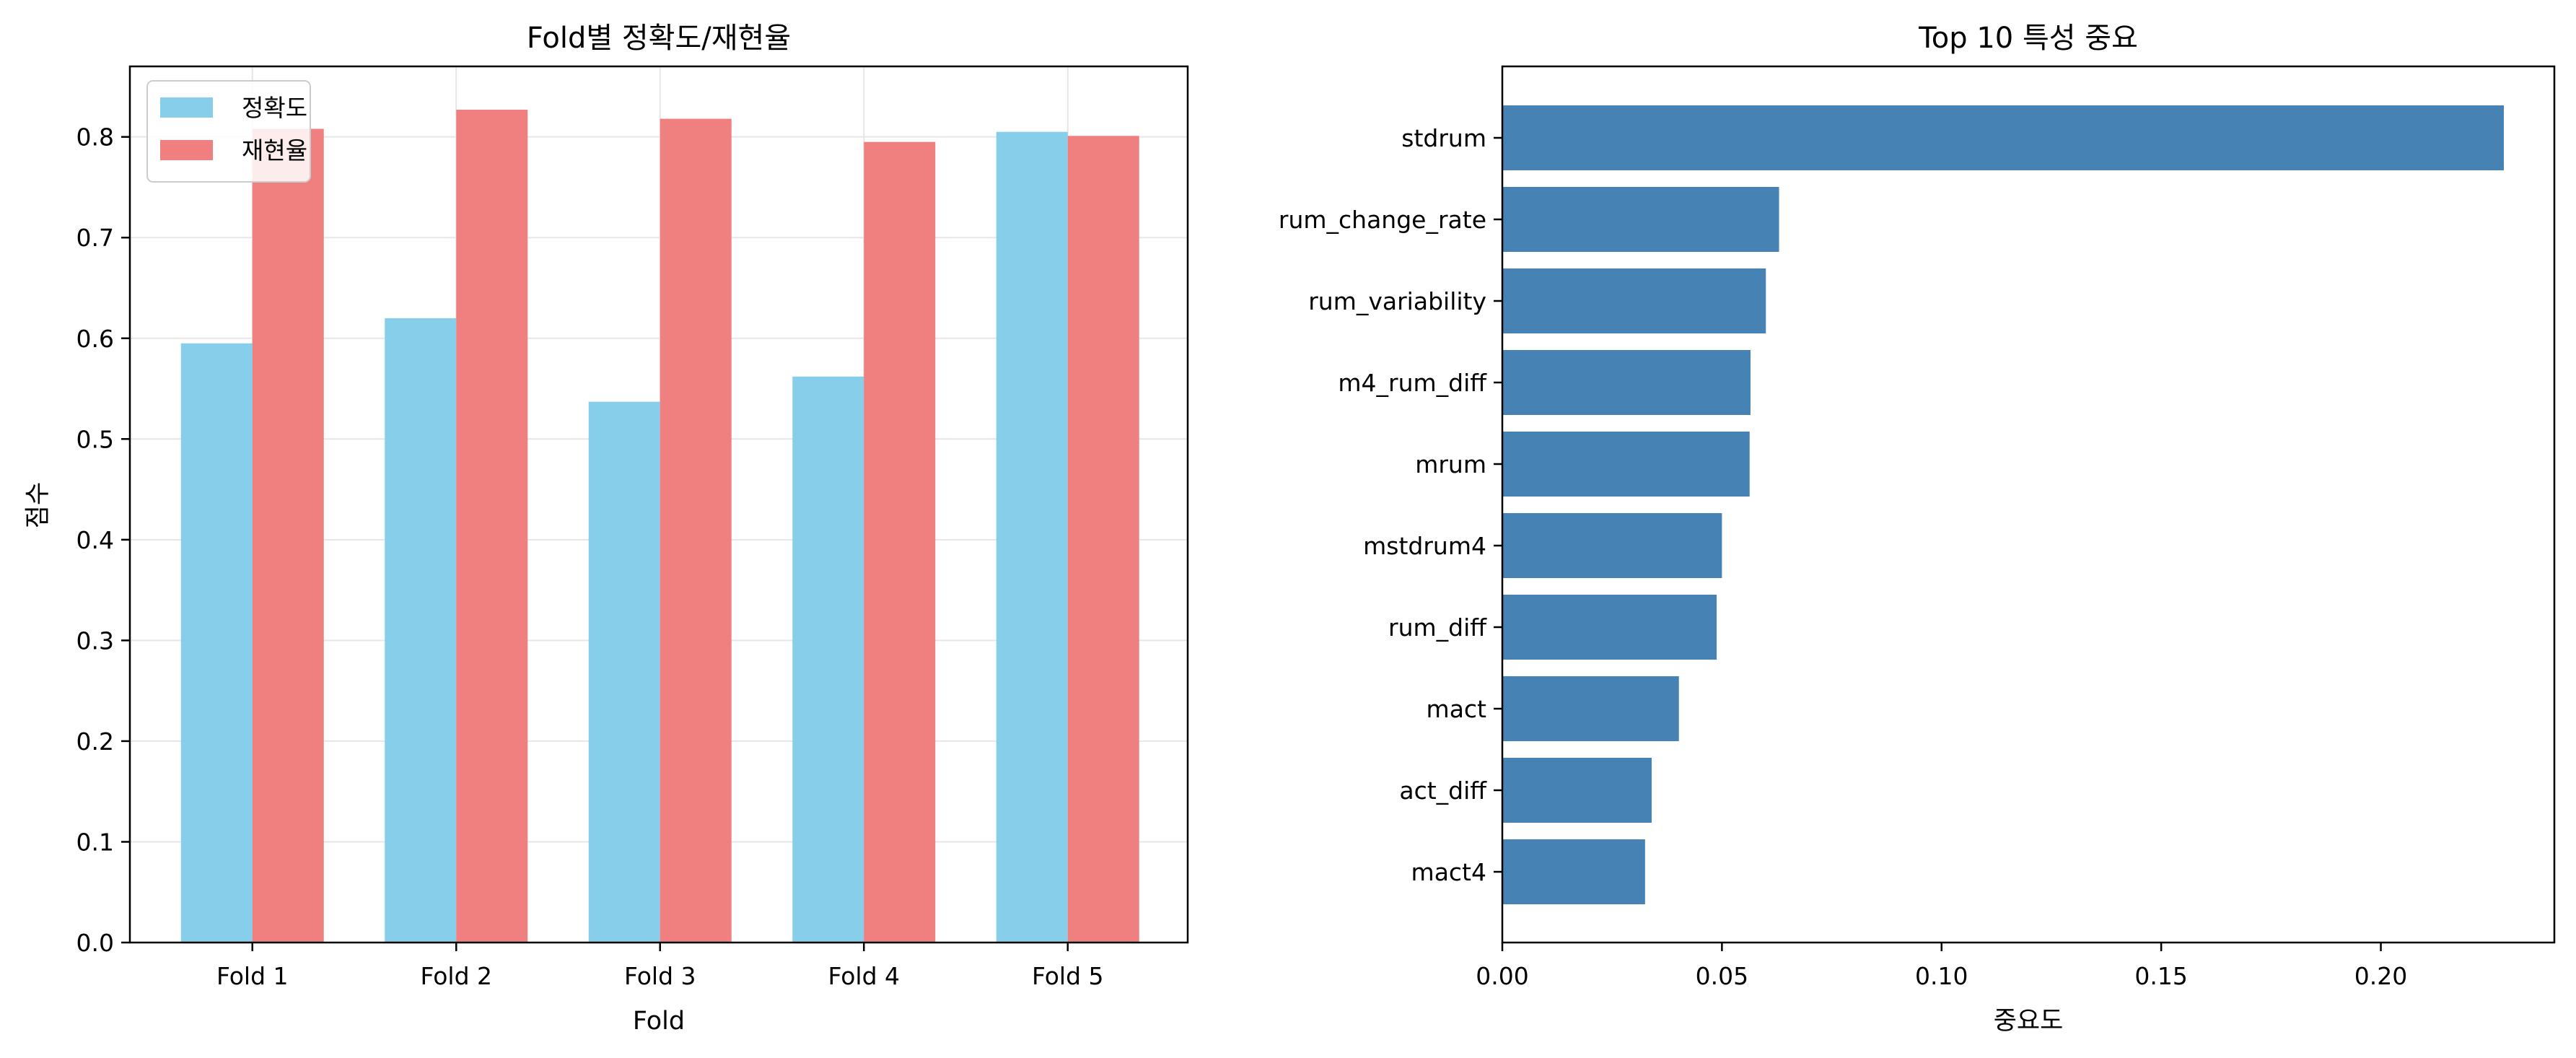 This screenshot has height=1058, width=2576. Describe the element at coordinates (659, 38) in the screenshot. I see `left-chart-title: Fold별 정확도/재현율` at that location.